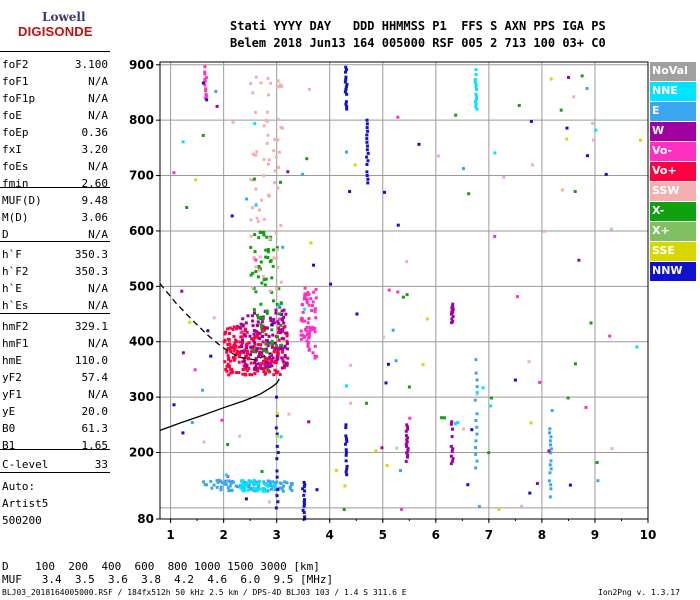  What do you see at coordinates (101, 464) in the screenshot?
I see `param-value: 33` at bounding box center [101, 464].